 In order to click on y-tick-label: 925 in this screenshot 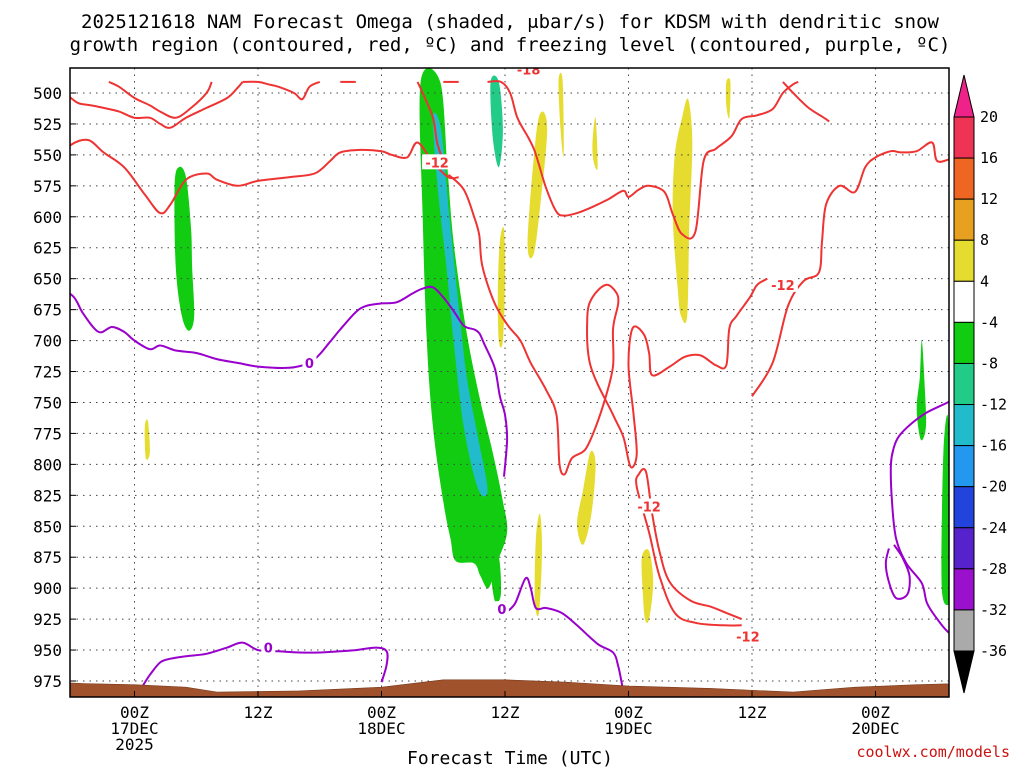, I will do `click(47, 619)`.